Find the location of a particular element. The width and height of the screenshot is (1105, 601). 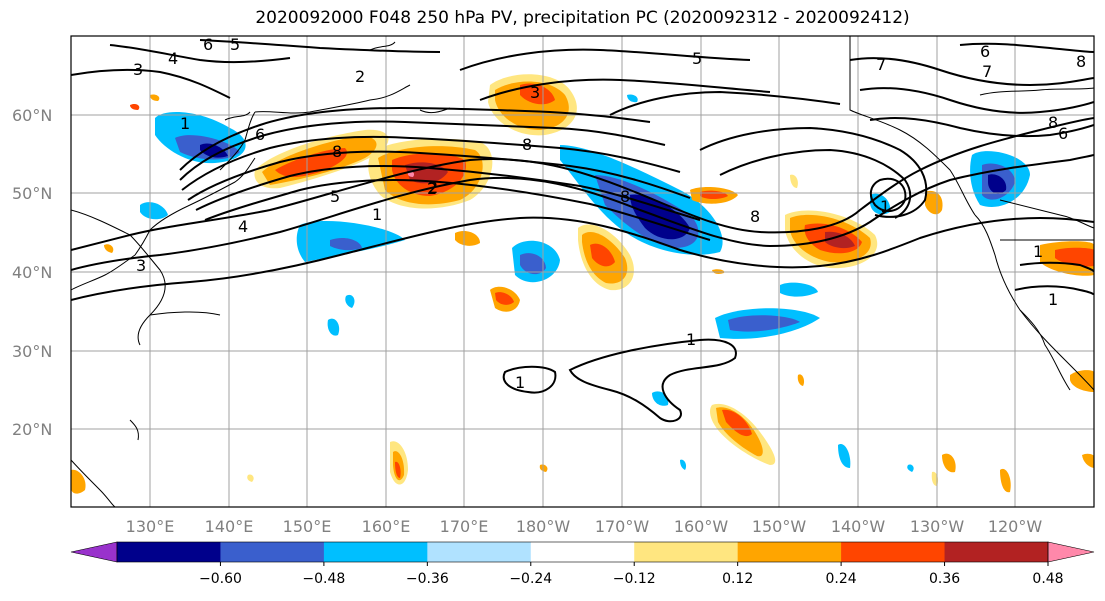

lat-label: 30°N is located at coordinates (32, 351).